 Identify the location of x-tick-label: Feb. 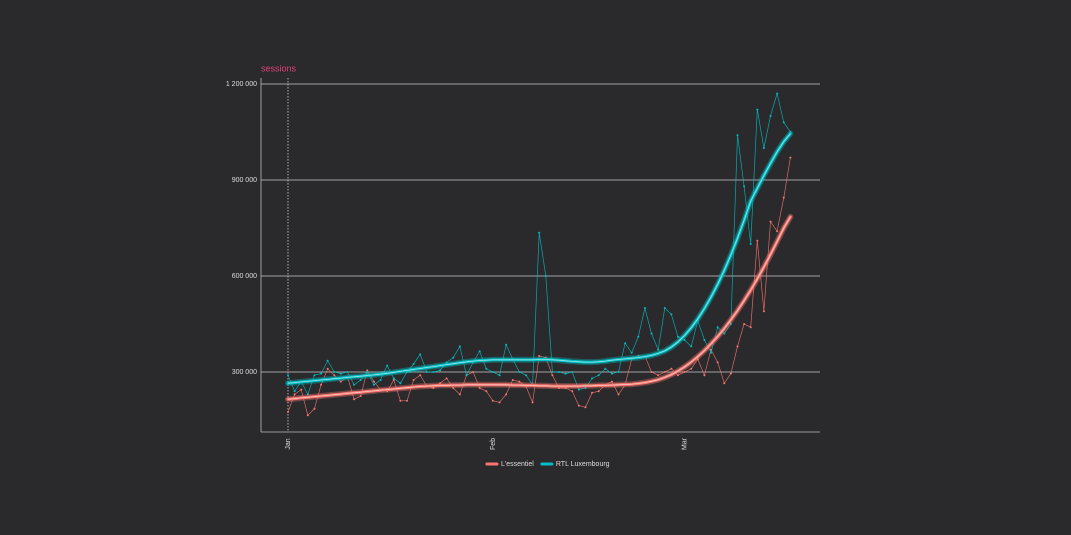
(493, 444).